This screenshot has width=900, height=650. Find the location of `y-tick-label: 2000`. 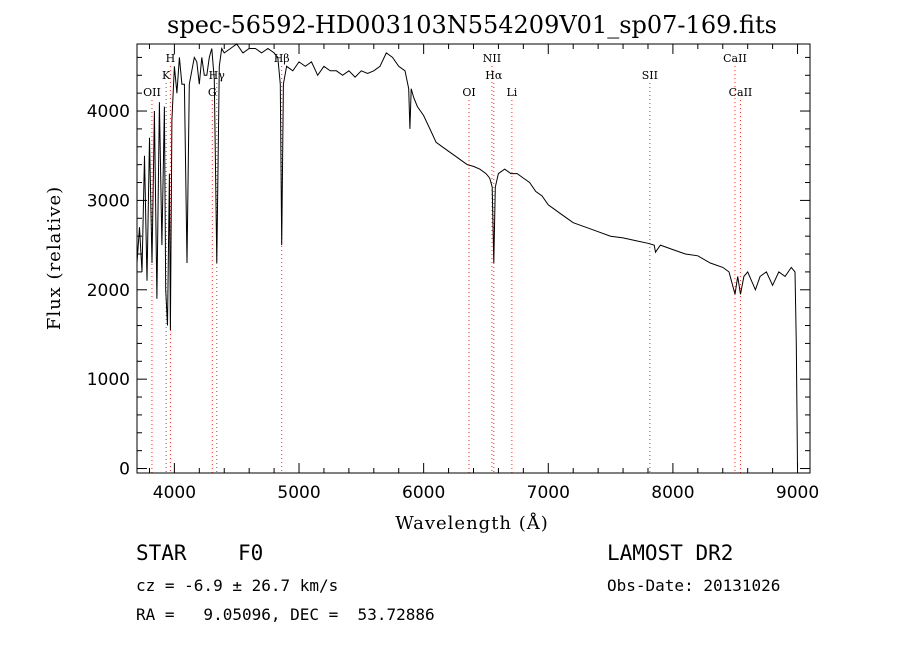

y-tick-label: 2000 is located at coordinates (108, 291).